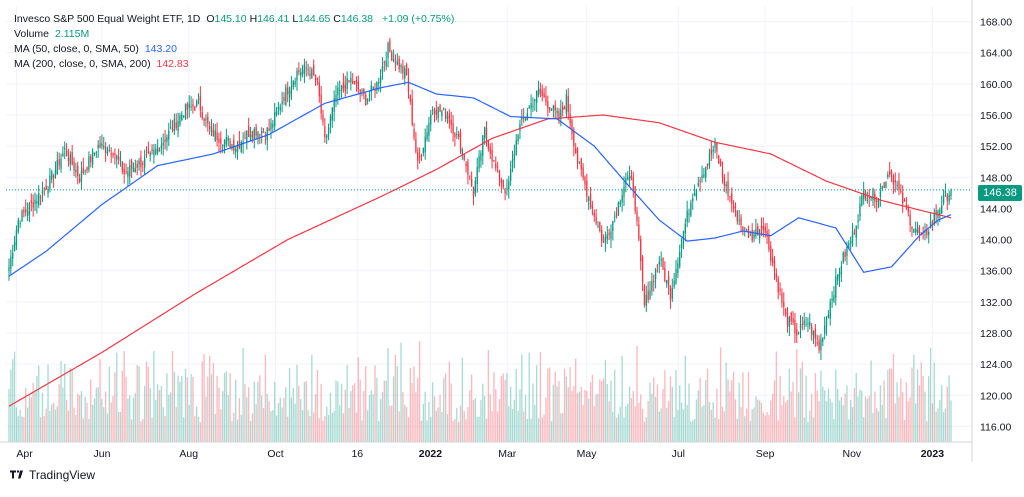 This screenshot has width=1024, height=497. Describe the element at coordinates (82, 64) in the screenshot. I see `ma200-label: MA (200, close, 0, SMA, 200)` at that location.